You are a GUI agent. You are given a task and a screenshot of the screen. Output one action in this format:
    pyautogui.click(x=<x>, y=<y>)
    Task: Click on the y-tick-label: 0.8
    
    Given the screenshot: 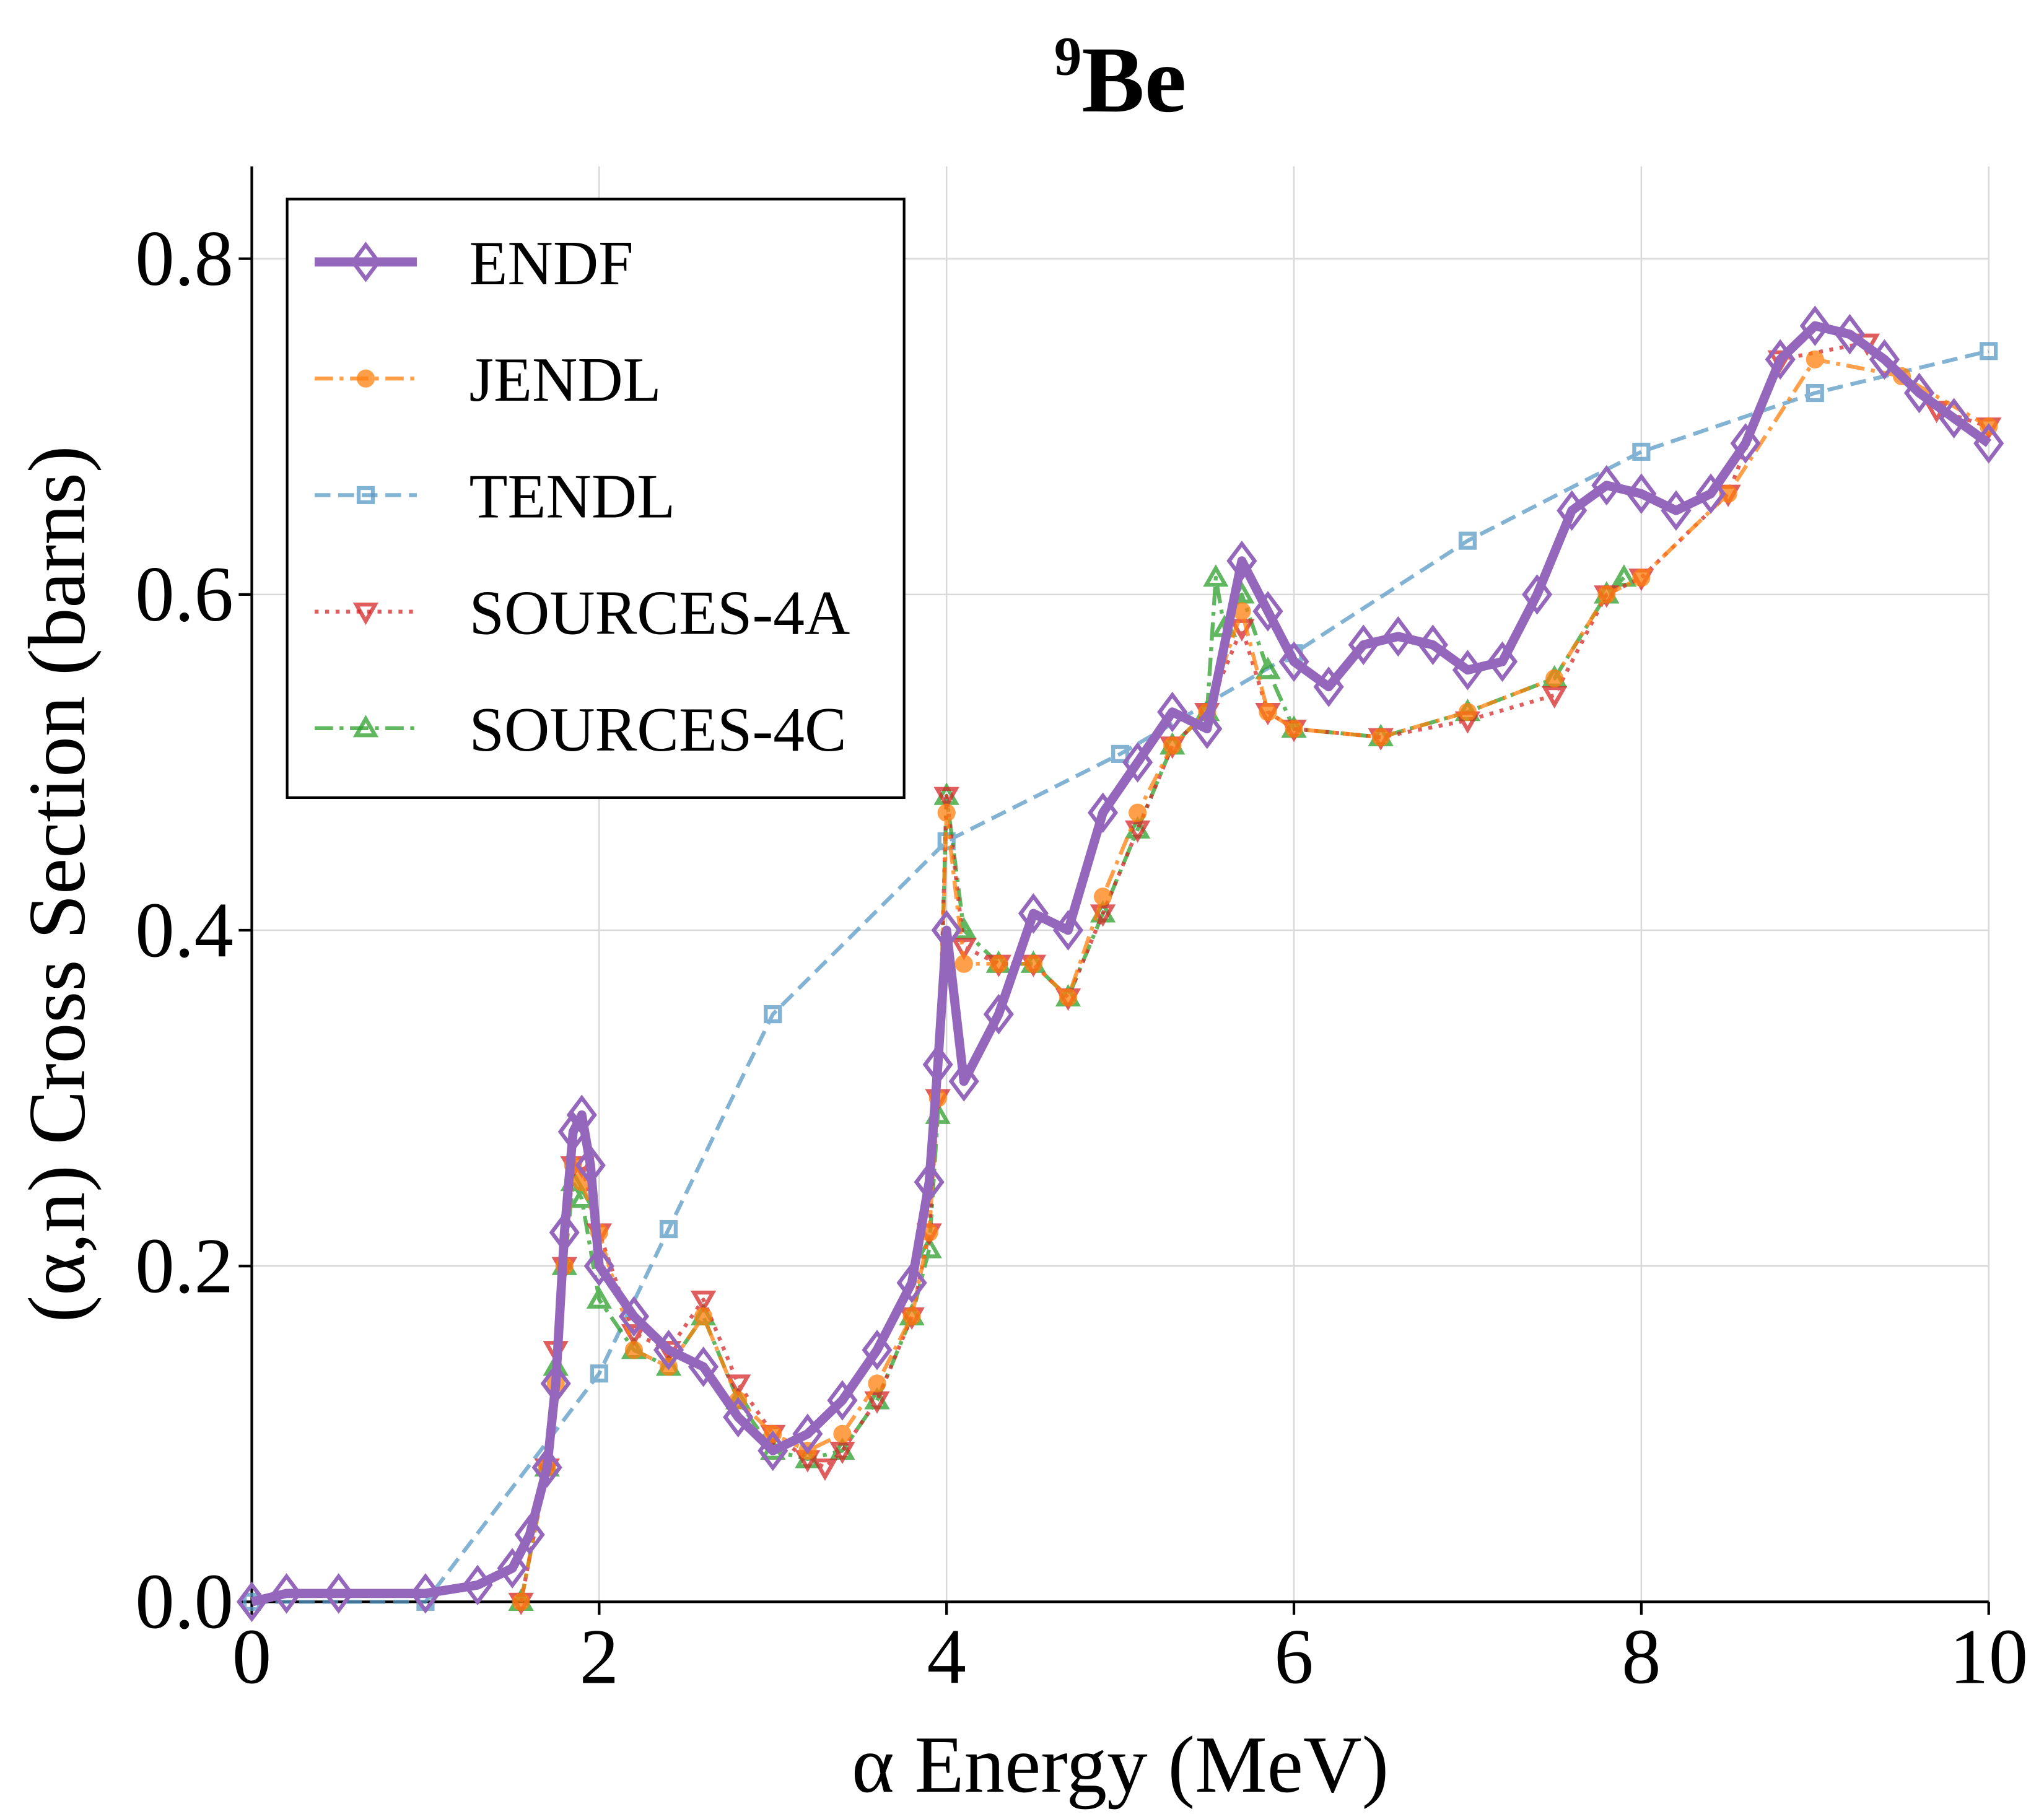 What is the action you would take?
    pyautogui.click(x=184, y=259)
    